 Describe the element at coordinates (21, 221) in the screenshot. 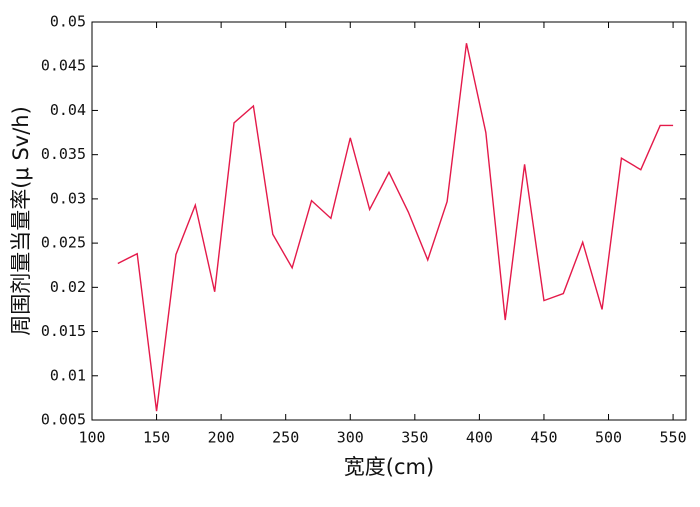

I see `y-axis-label: 周围剂量当量率(μ Sv/h)` at that location.